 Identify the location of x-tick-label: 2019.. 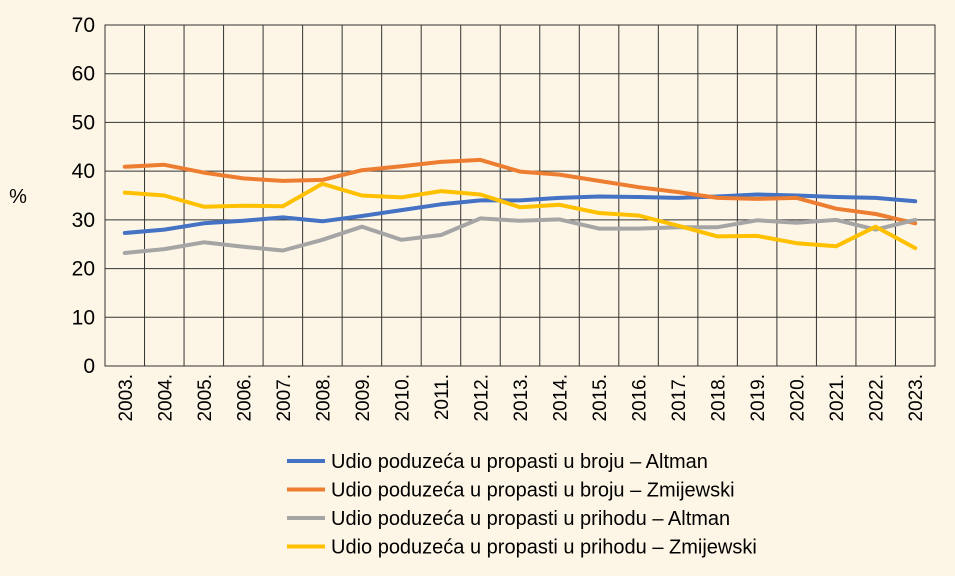
(758, 398).